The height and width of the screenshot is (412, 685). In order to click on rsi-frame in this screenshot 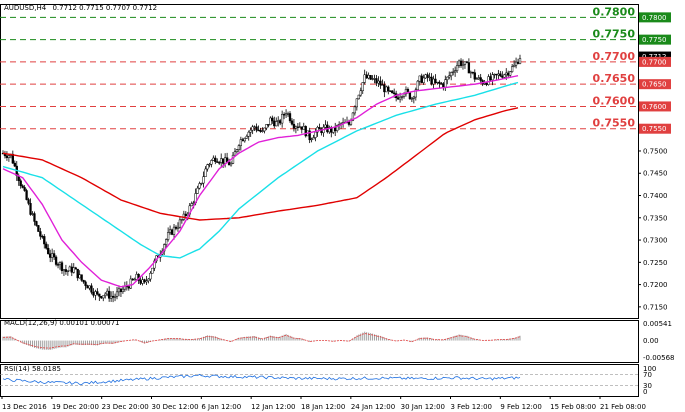, I will do `click(319, 380)`.